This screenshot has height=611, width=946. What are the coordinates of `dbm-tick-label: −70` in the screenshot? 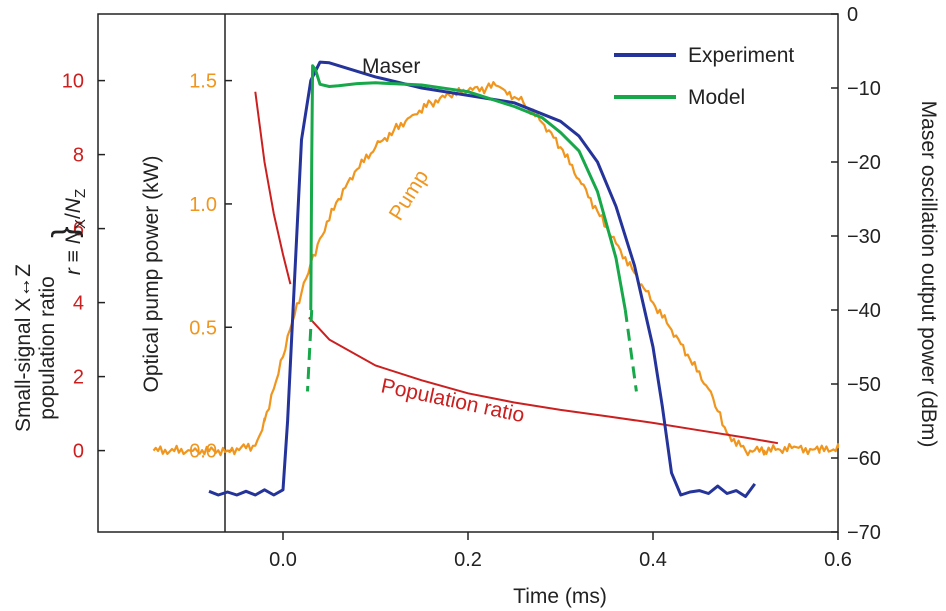 It's located at (864, 533).